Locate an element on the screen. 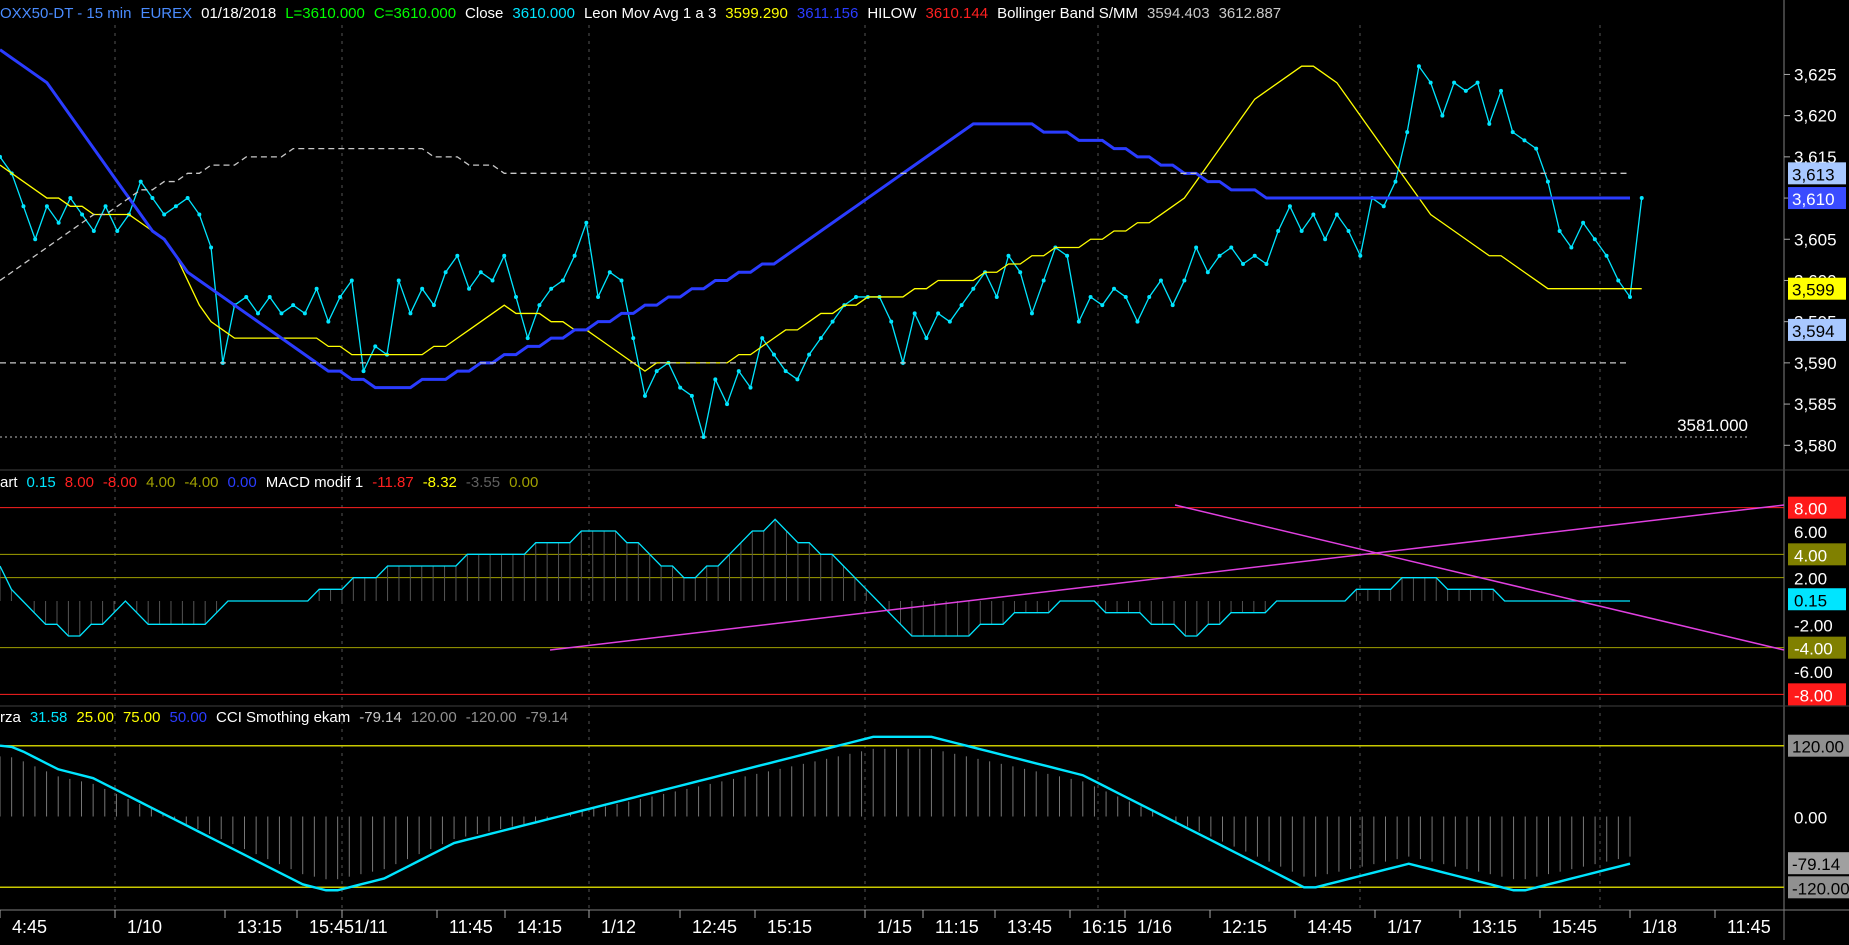 Image resolution: width=1849 pixels, height=945 pixels. macd-y-tick-label: -2.00 is located at coordinates (1813, 625).